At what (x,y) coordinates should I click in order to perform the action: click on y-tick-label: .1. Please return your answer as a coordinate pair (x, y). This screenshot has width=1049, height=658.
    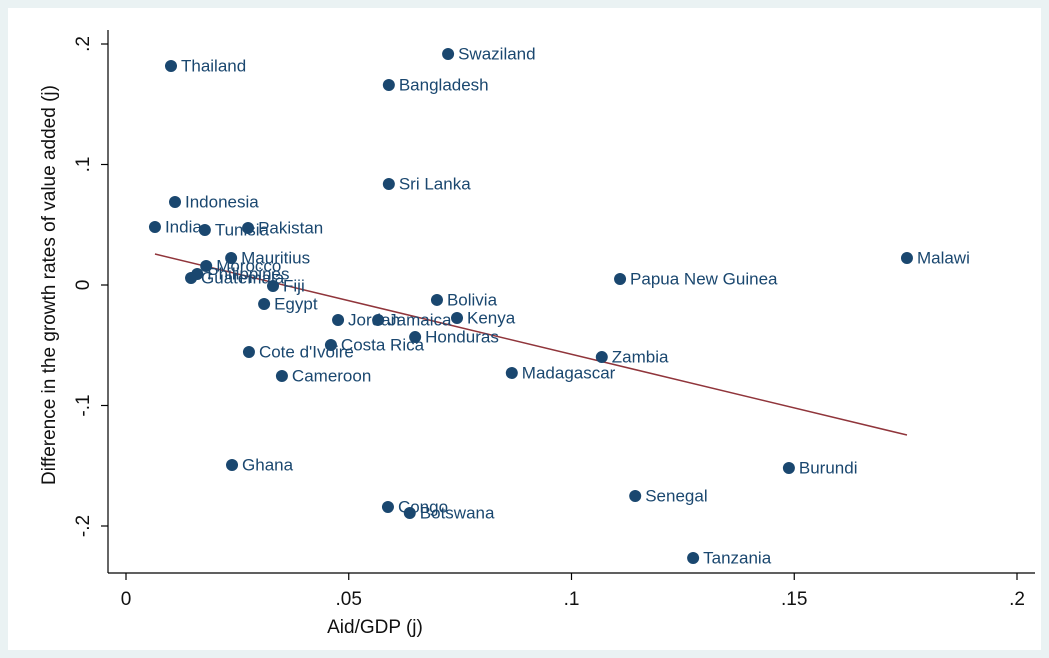
    Looking at the image, I should click on (83, 165).